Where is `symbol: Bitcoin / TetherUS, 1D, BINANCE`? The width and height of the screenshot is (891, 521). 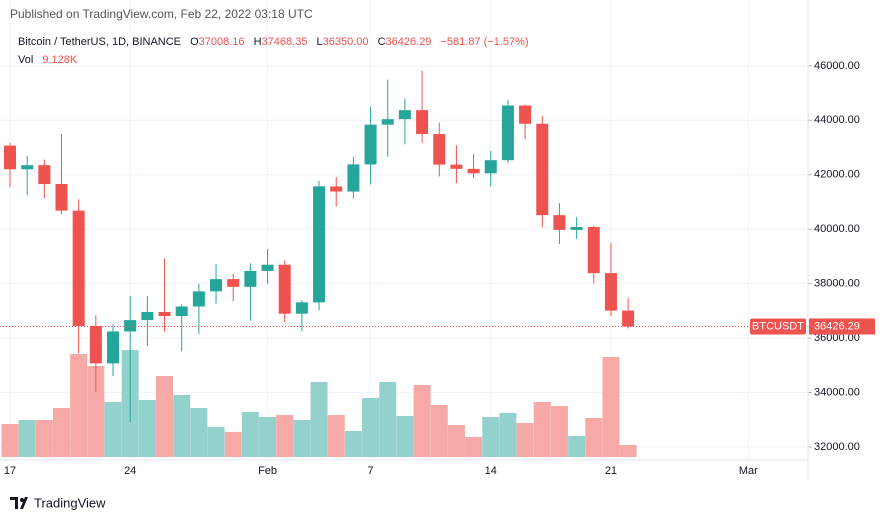 symbol: Bitcoin / TetherUS, 1D, BINANCE is located at coordinates (99, 42).